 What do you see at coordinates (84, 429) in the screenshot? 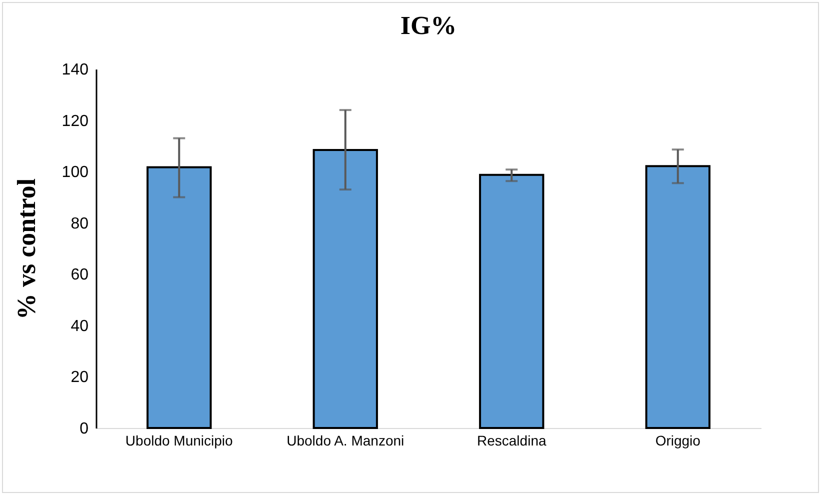
I see `y-tick-label: 0` at bounding box center [84, 429].